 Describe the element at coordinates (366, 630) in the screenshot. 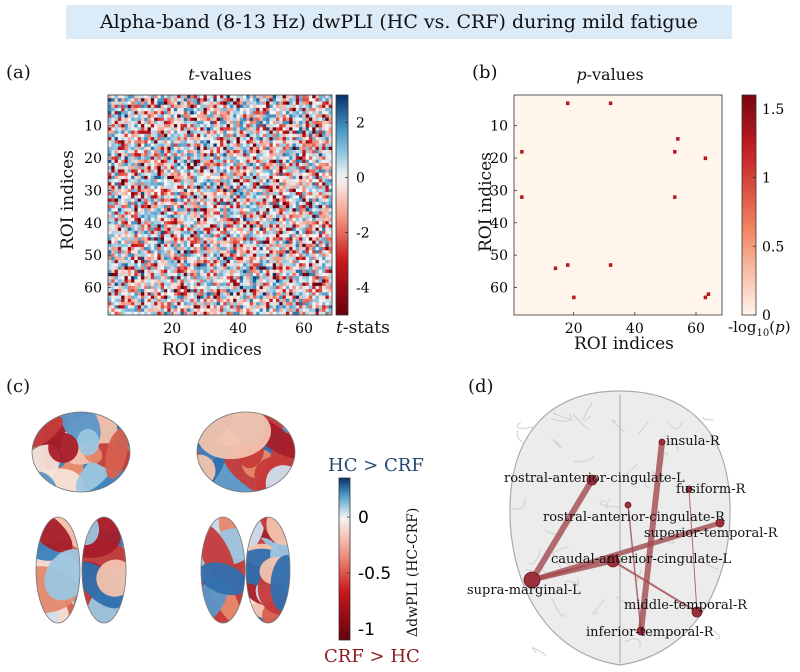

I see `colorbar-tick-label: -1` at that location.